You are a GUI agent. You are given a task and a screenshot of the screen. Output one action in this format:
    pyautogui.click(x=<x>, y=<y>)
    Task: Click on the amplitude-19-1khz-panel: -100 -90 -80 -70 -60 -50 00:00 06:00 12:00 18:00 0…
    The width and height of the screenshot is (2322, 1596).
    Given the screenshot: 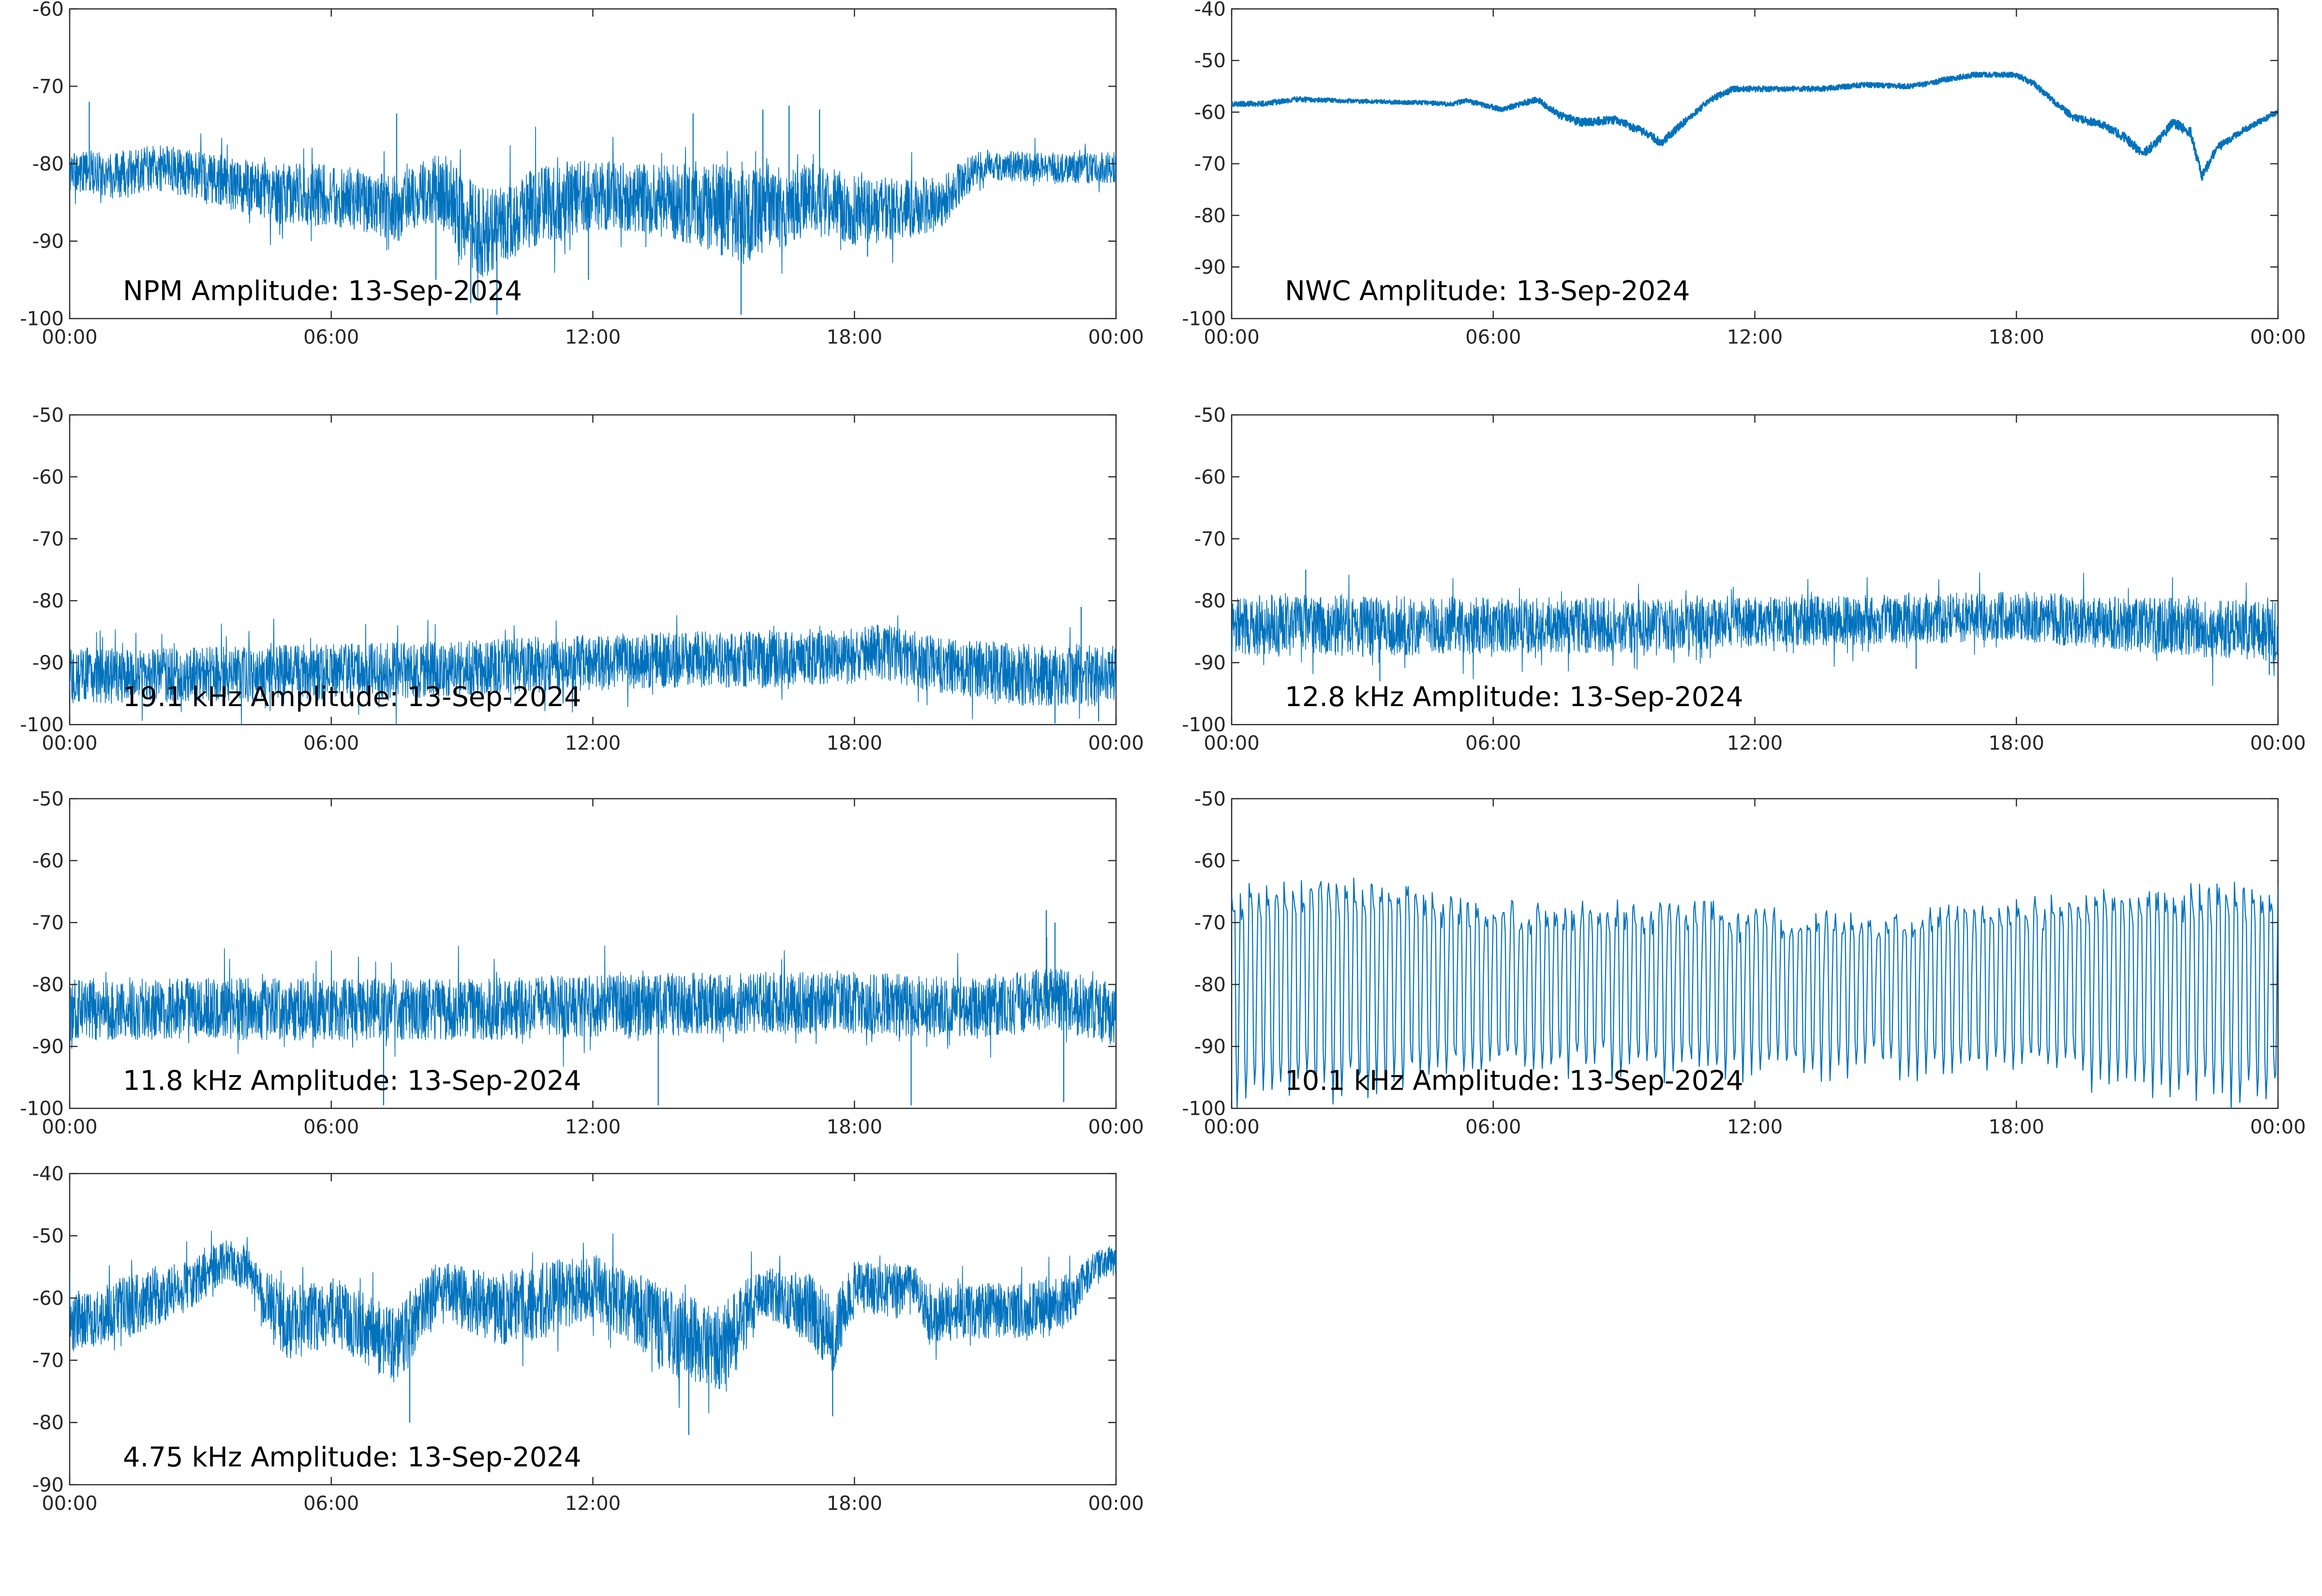 What is the action you would take?
    pyautogui.click(x=582, y=579)
    